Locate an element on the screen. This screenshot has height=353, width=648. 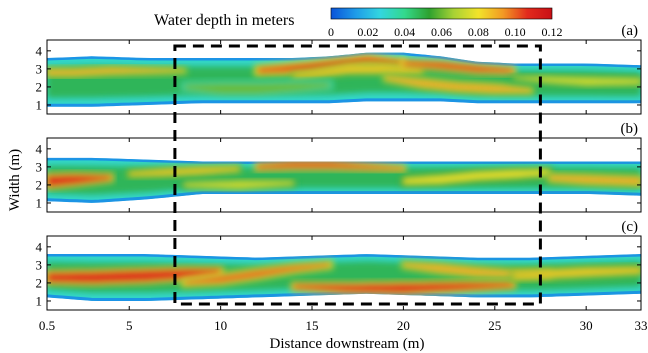
shallow-bank-bottom is located at coordinates (344, 102).